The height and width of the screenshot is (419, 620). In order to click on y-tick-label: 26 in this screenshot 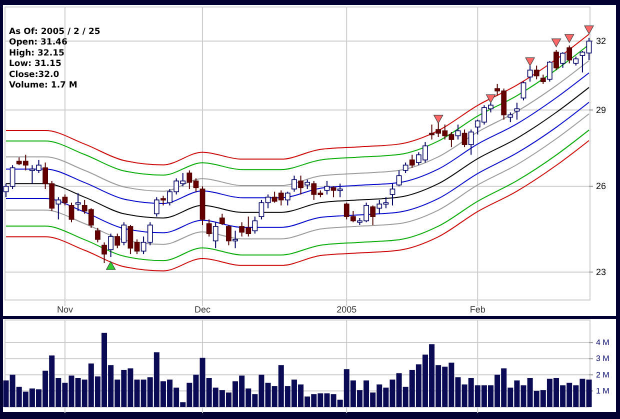, I will do `click(601, 186)`.